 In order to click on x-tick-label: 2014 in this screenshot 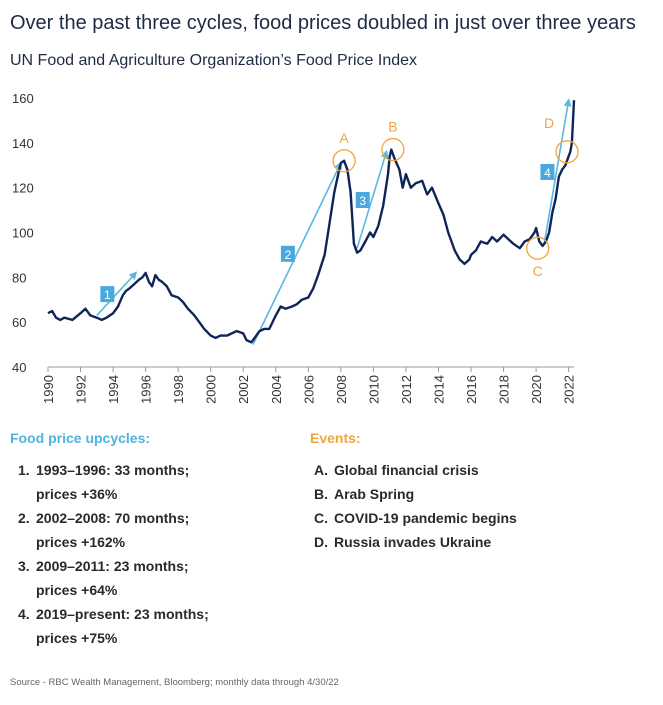, I will do `click(438, 389)`.